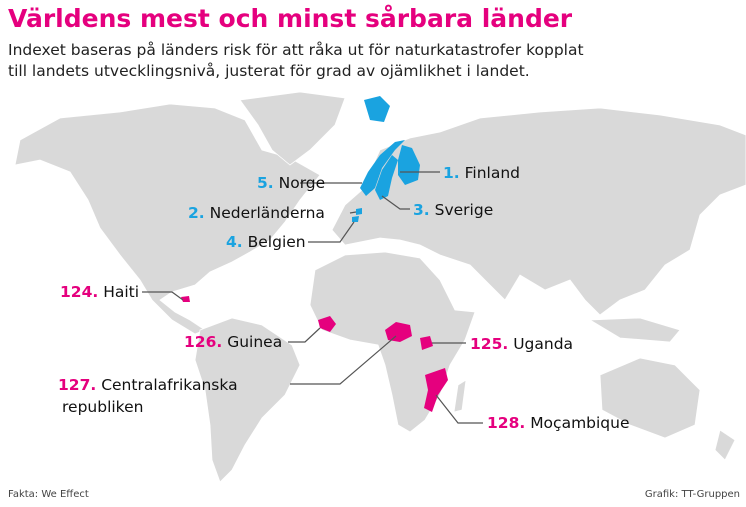  What do you see at coordinates (267, 213) in the screenshot?
I see `country-name: Nederländerna` at bounding box center [267, 213].